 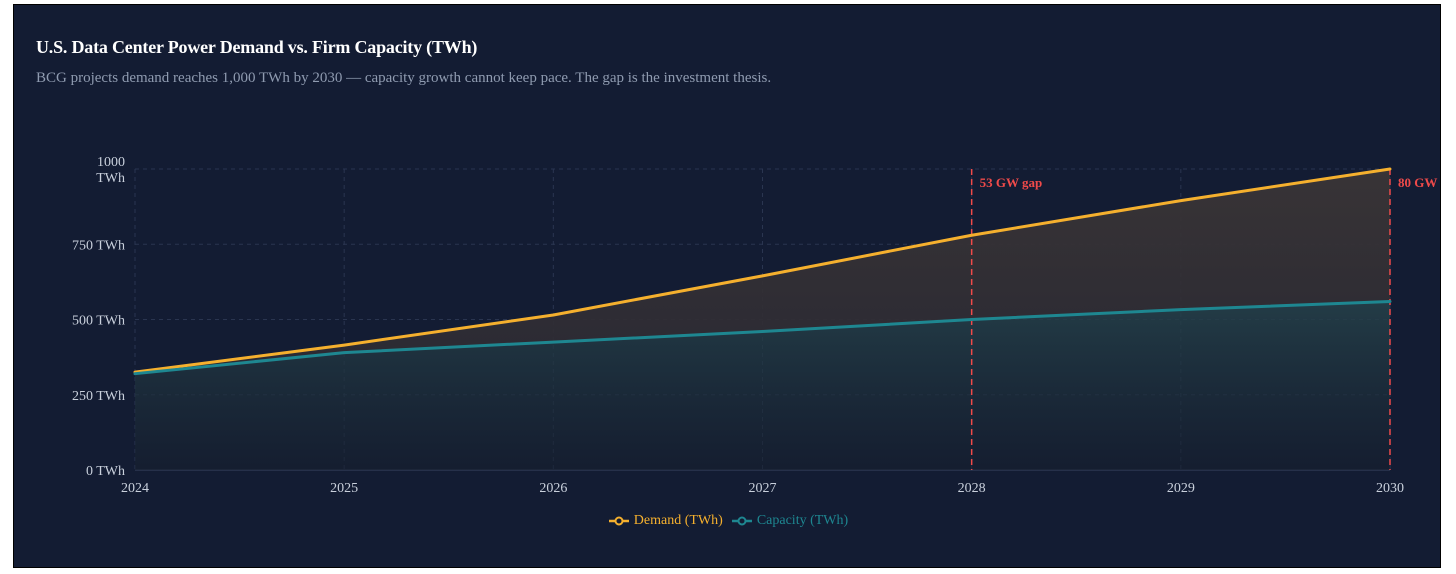 I want to click on x-tick-label: 2027, so click(x=763, y=488).